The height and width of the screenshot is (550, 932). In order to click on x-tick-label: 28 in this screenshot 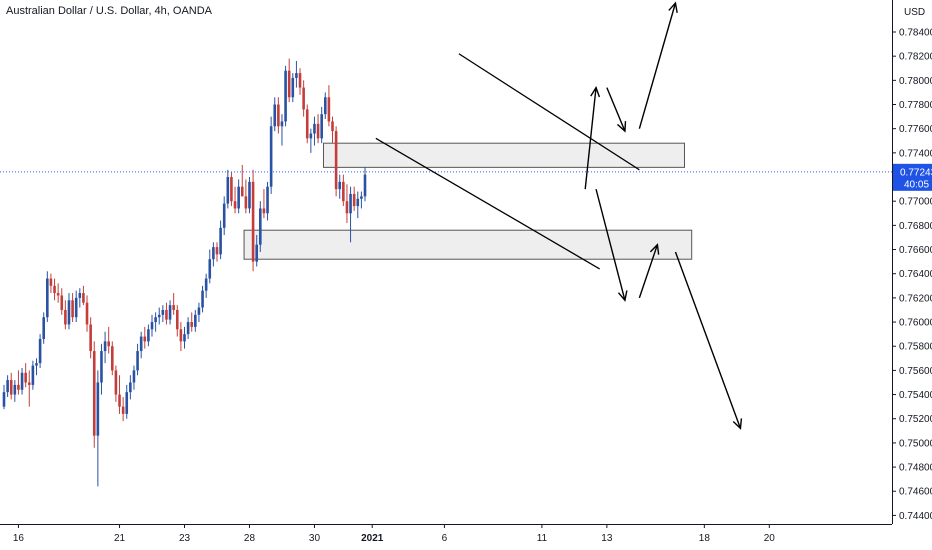, I will do `click(250, 538)`.